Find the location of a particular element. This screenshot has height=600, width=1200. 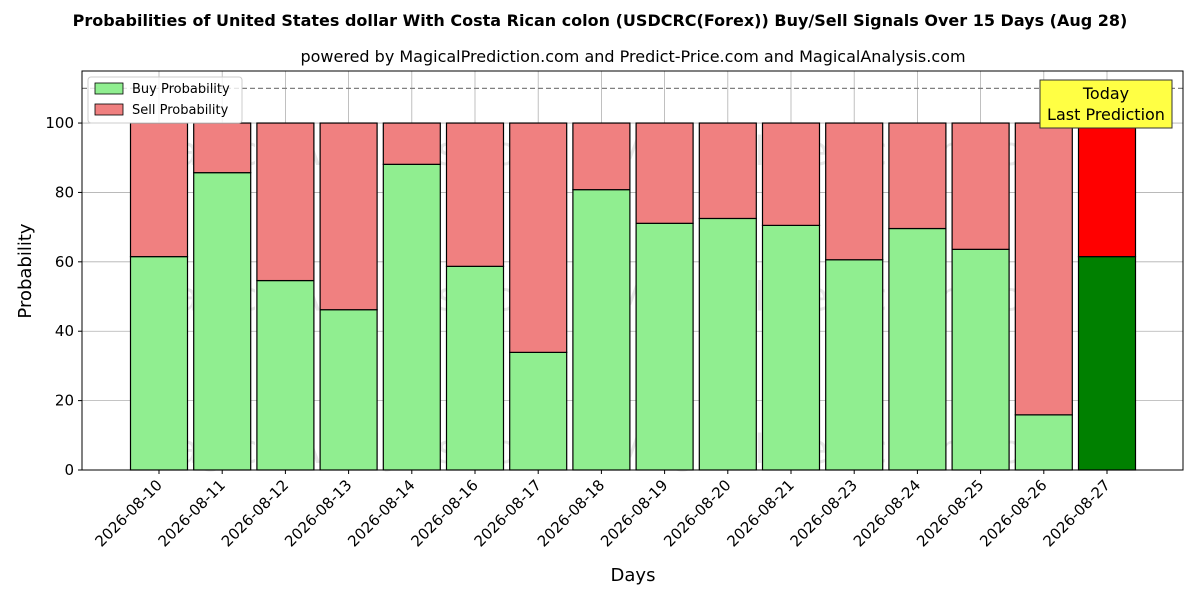

x-tick-label: 2026-08-27 is located at coordinates (1076, 513).